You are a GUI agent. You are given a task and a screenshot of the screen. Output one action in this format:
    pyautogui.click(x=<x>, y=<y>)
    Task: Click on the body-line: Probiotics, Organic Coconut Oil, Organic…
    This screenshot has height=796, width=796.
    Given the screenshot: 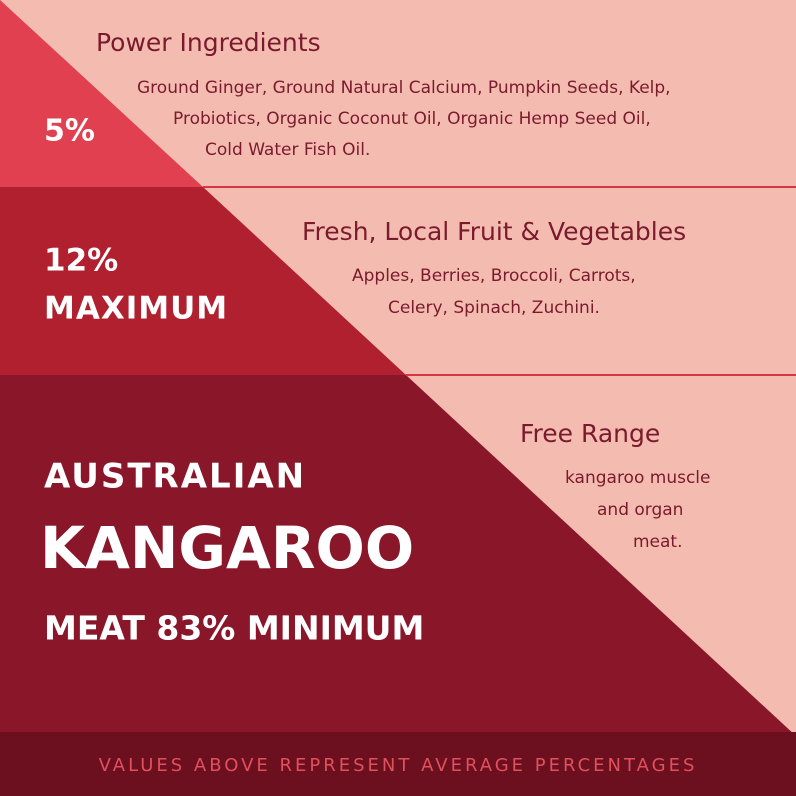 What is the action you would take?
    pyautogui.click(x=412, y=119)
    